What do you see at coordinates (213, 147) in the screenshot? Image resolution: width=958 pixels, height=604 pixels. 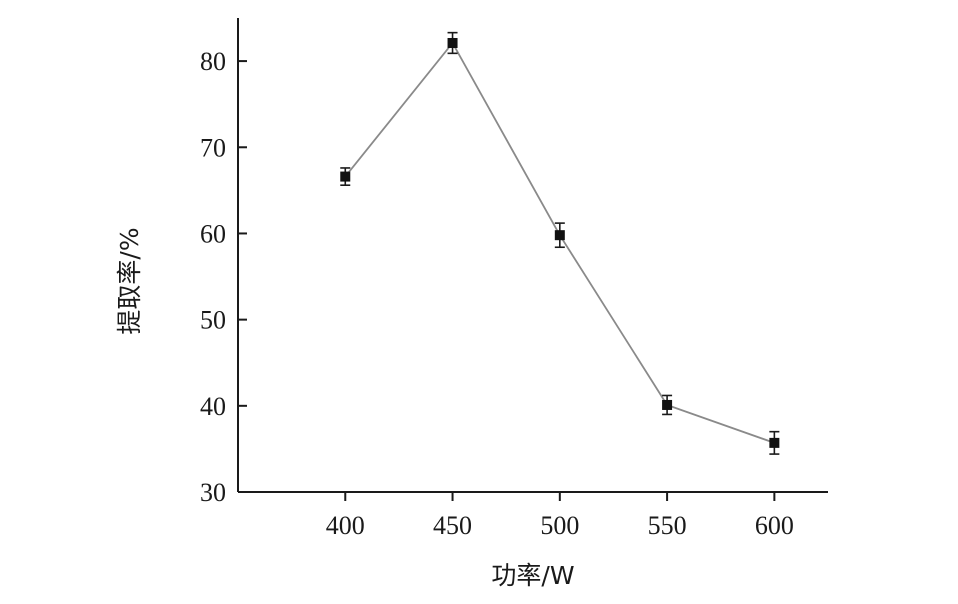 I see `y-tick-label: 70` at bounding box center [213, 147].